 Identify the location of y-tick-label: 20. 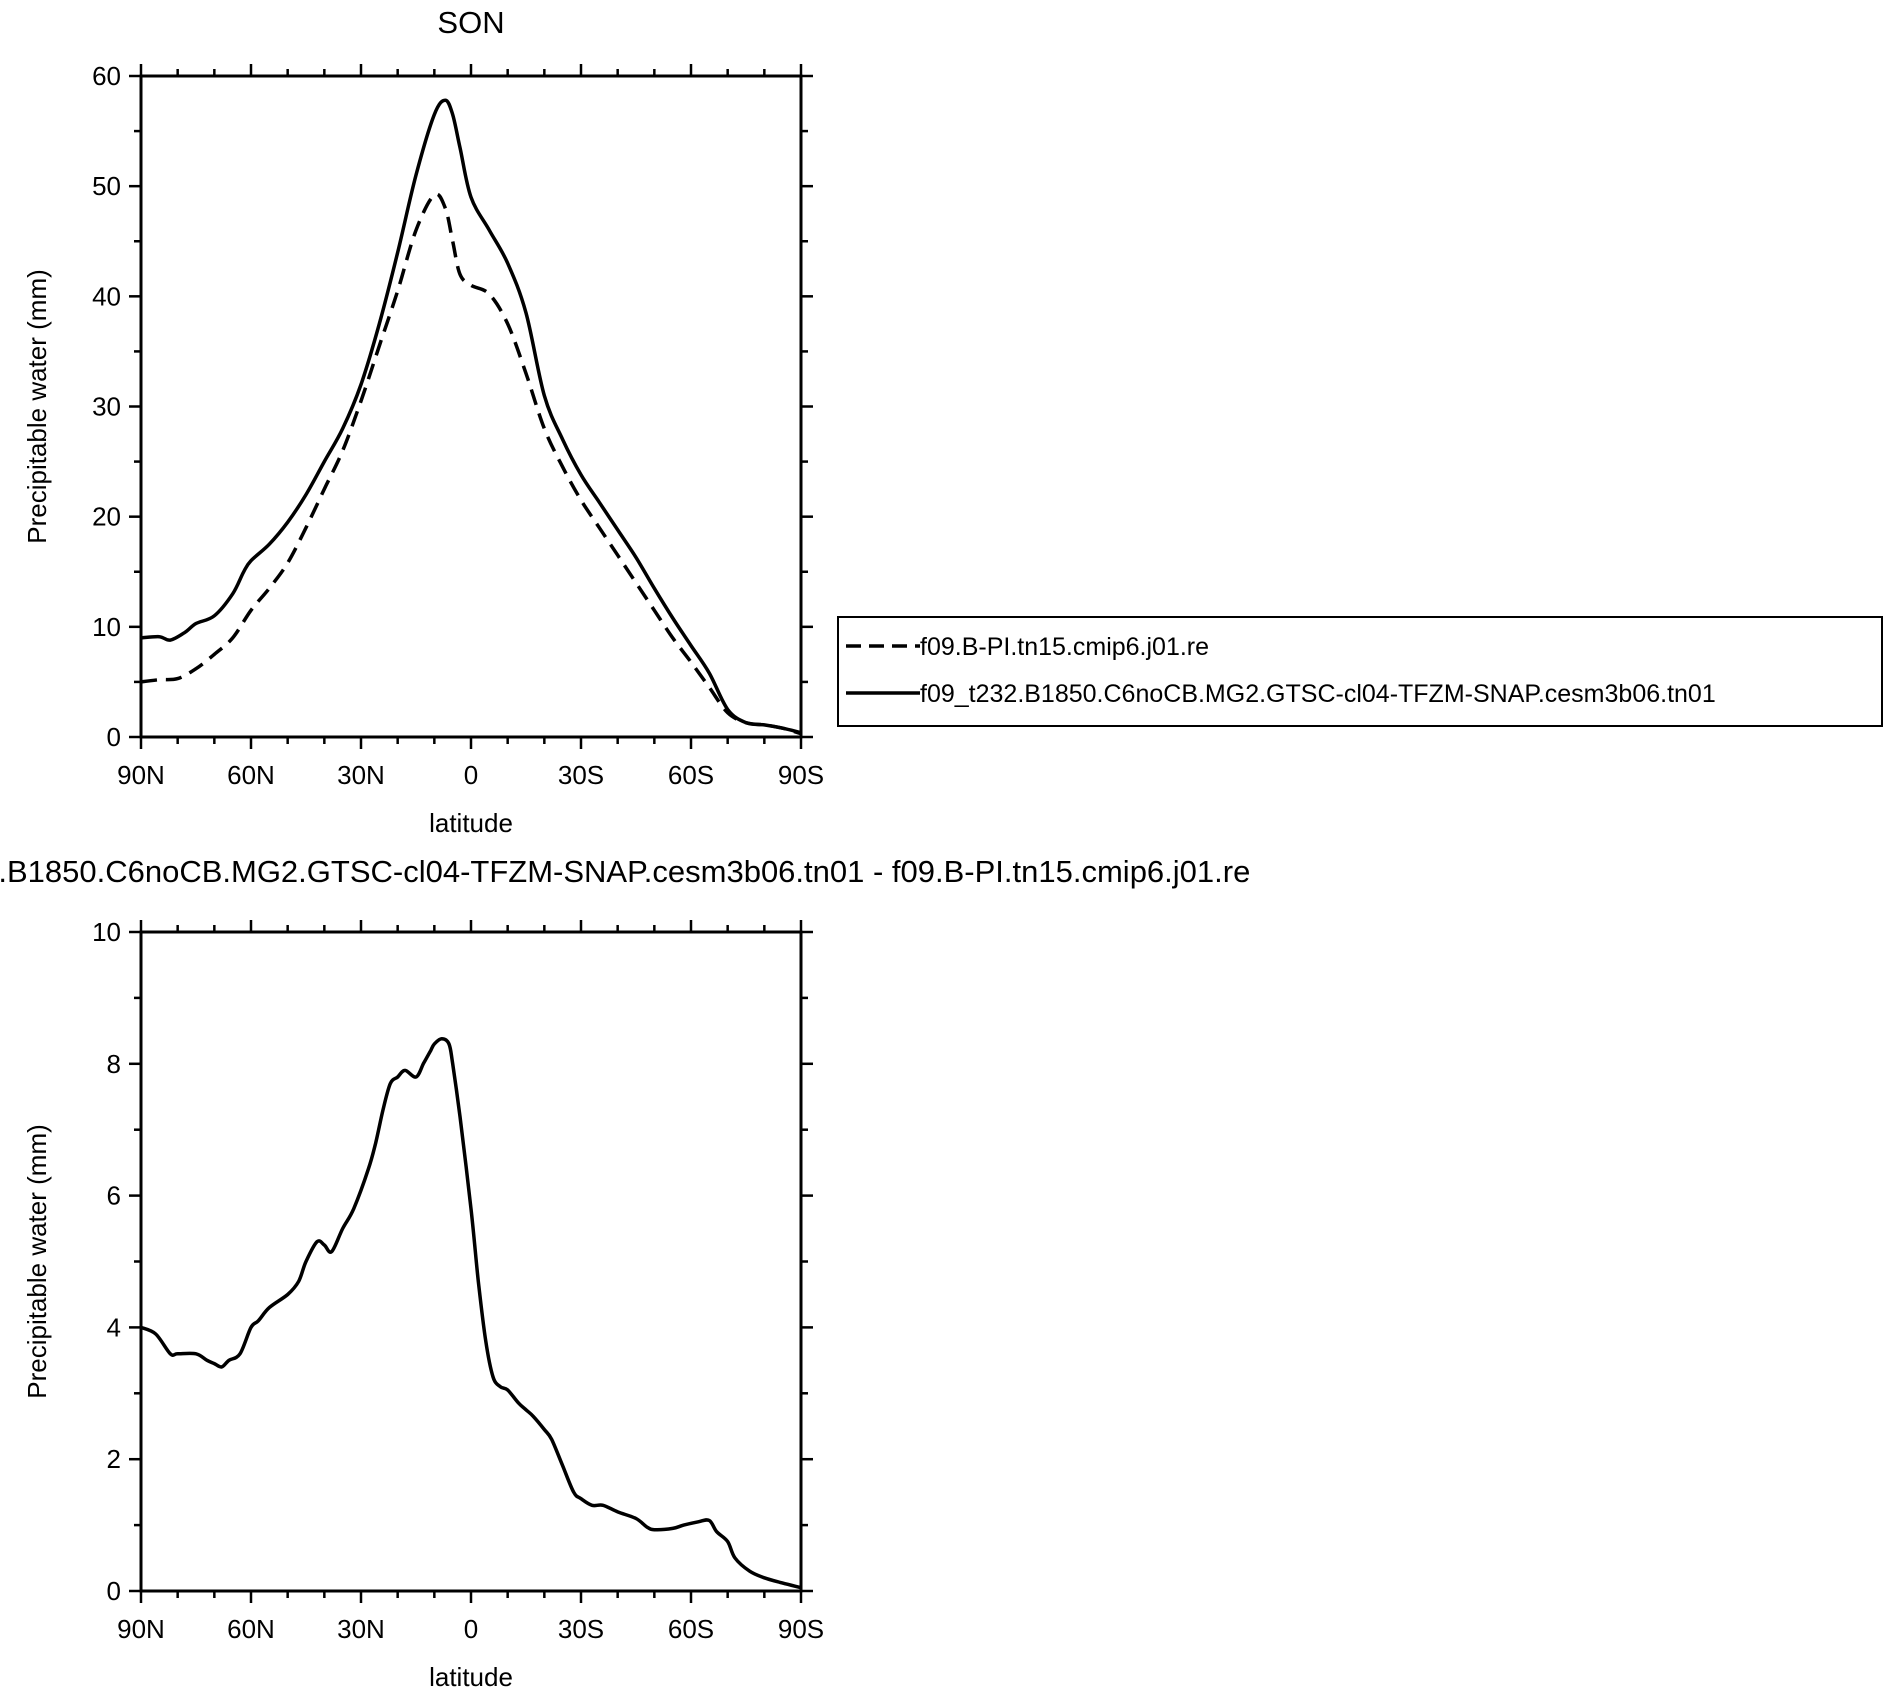
(106, 517).